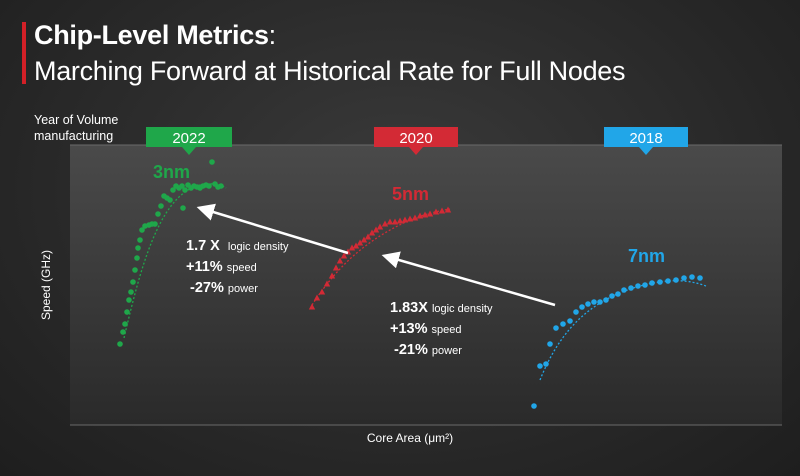 This screenshot has height=476, width=800. What do you see at coordinates (24, 53) in the screenshot?
I see `title-accent-bar` at bounding box center [24, 53].